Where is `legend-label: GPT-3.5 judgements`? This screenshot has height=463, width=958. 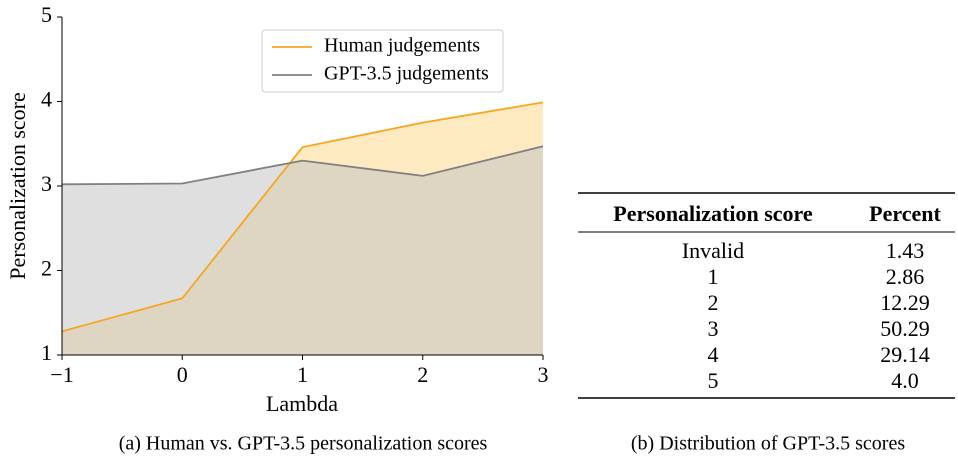 legend-label: GPT-3.5 judgements is located at coordinates (406, 74).